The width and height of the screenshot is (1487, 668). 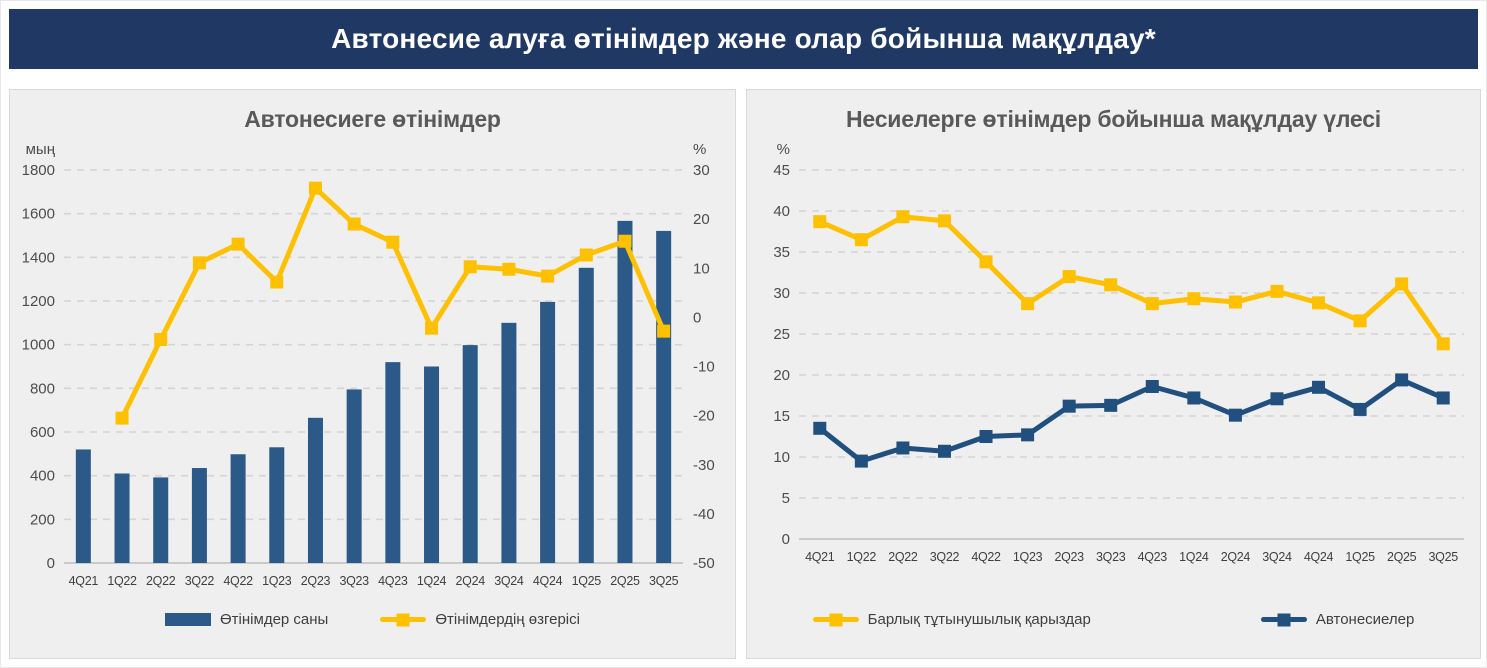 I want to click on y-axis-tick-label: 1400, so click(x=38, y=257).